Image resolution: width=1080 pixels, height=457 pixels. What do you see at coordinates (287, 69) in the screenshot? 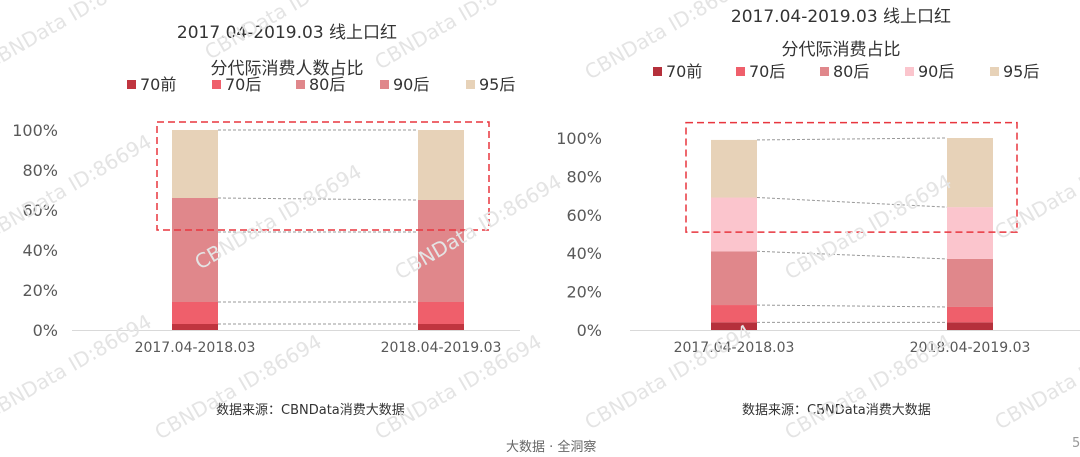
I see `chart-subtitle: 分代际消费人数占比` at bounding box center [287, 69].